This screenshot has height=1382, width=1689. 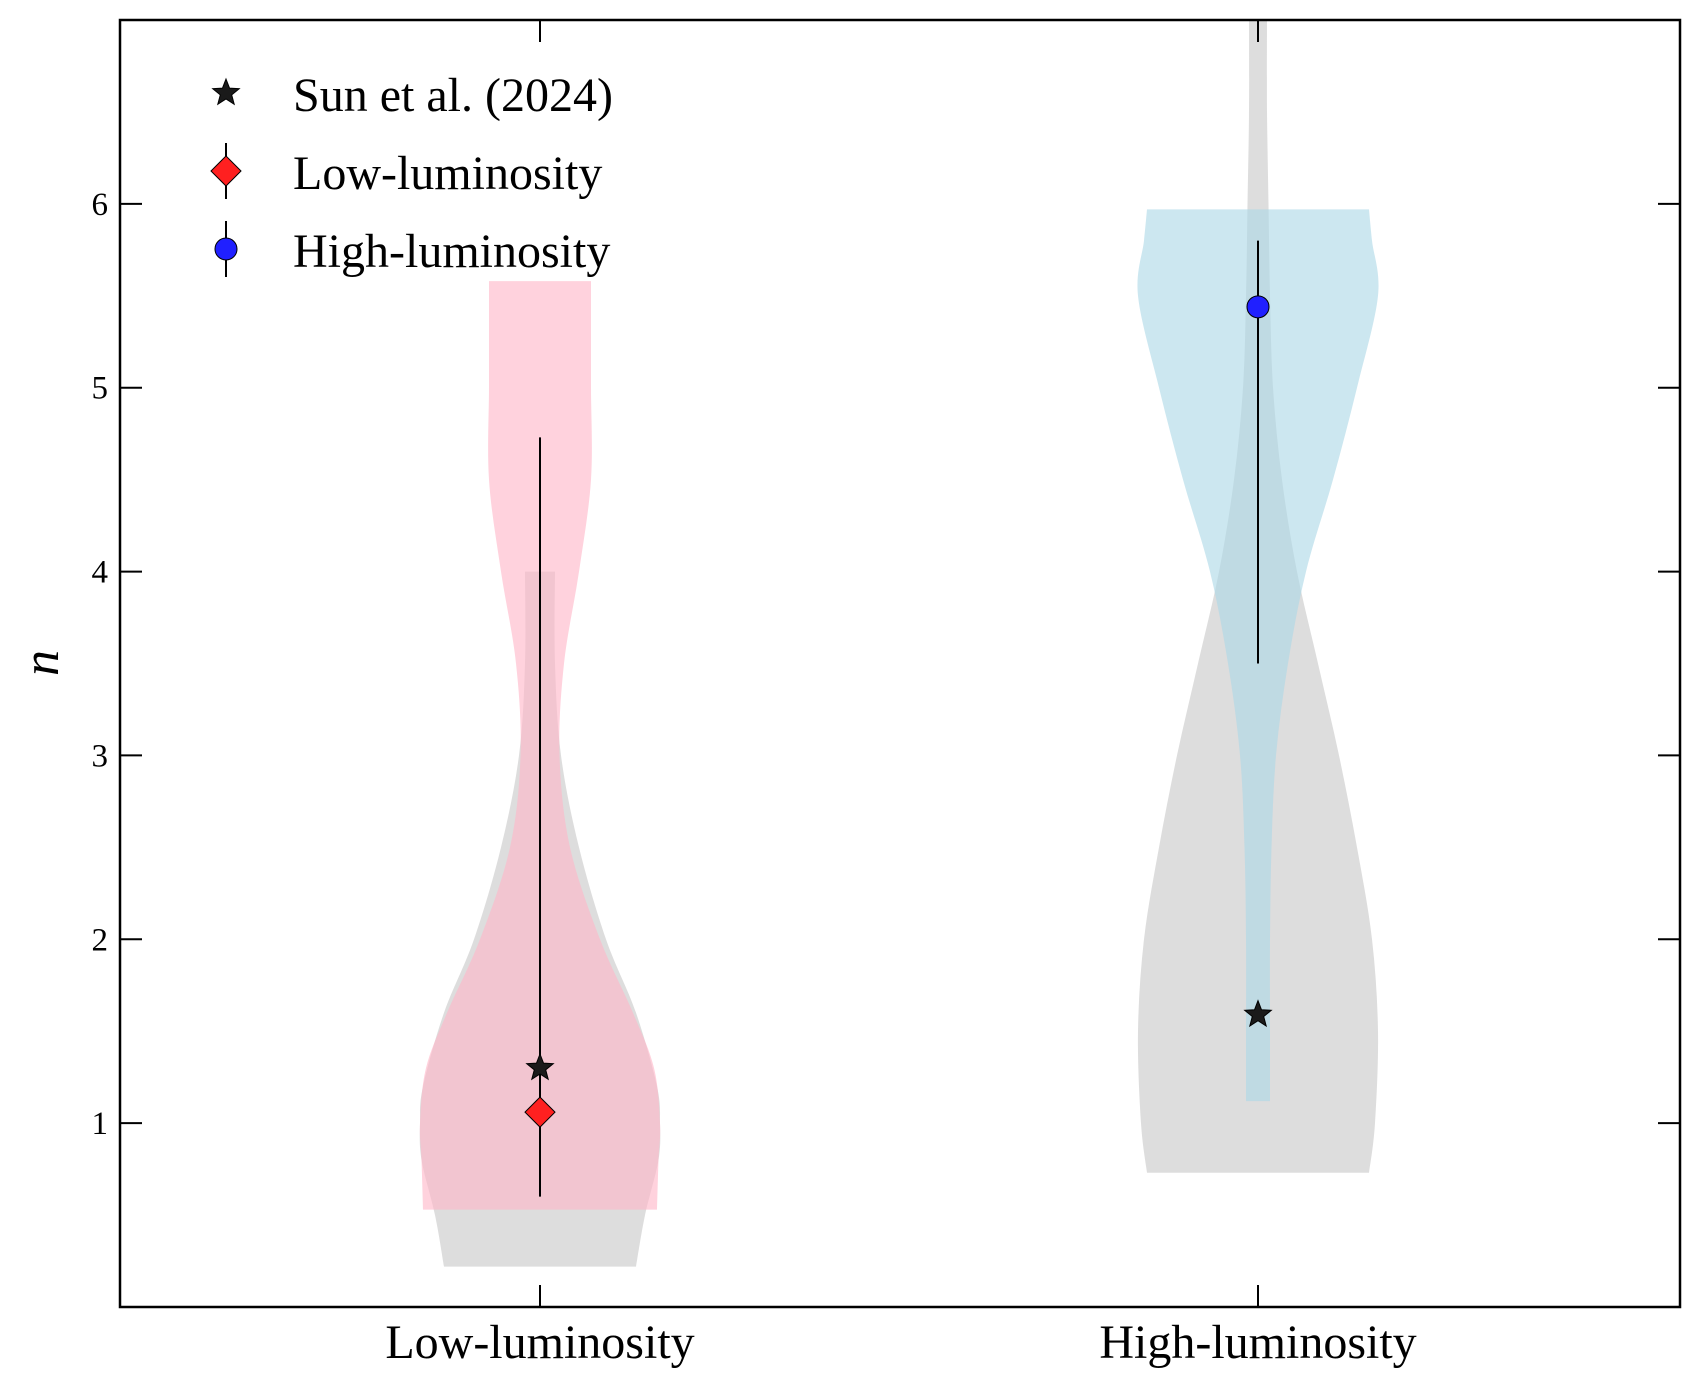 What do you see at coordinates (100, 205) in the screenshot?
I see `ytick-label: 6` at bounding box center [100, 205].